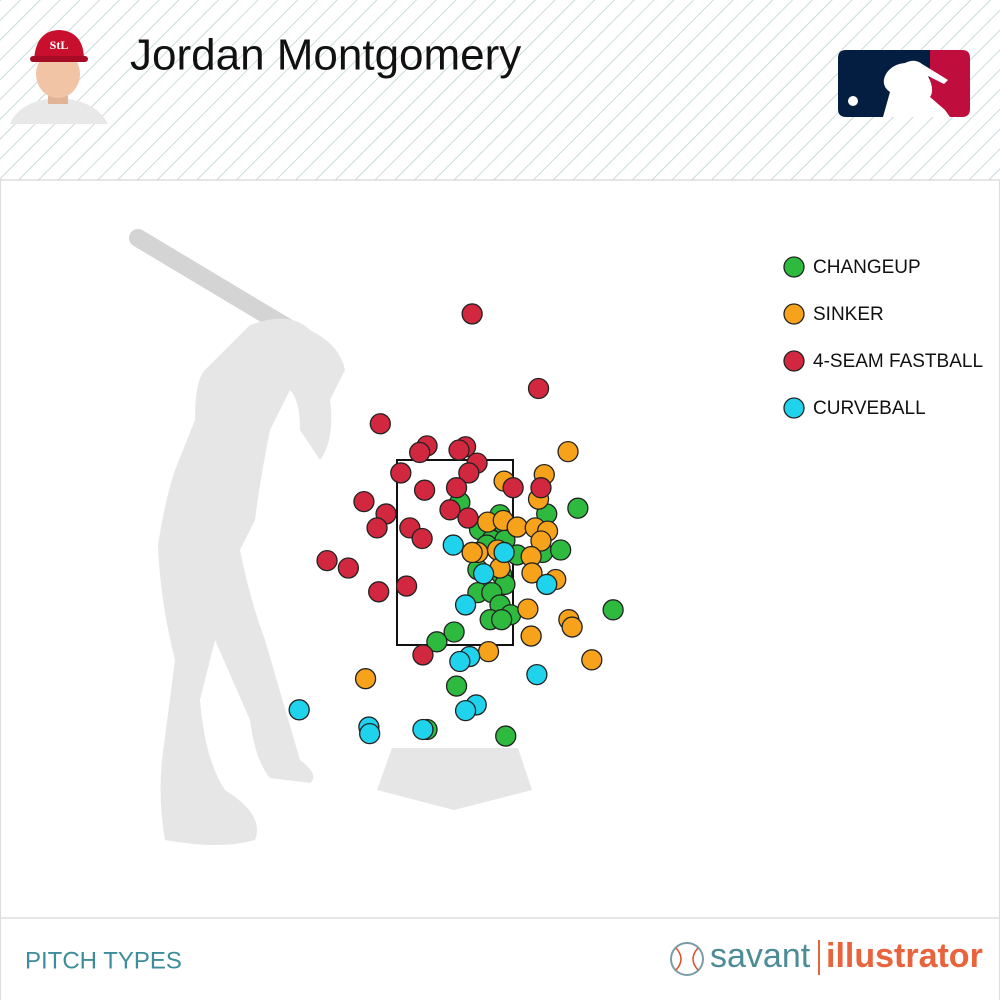 The width and height of the screenshot is (1000, 1000). Describe the element at coordinates (904, 83) in the screenshot. I see `mlb-logo` at that location.